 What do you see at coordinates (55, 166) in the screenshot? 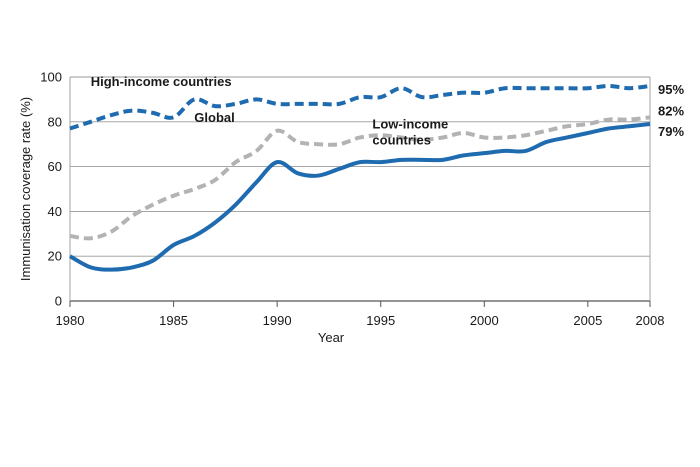
I see `y-tick-60: 60` at bounding box center [55, 166].